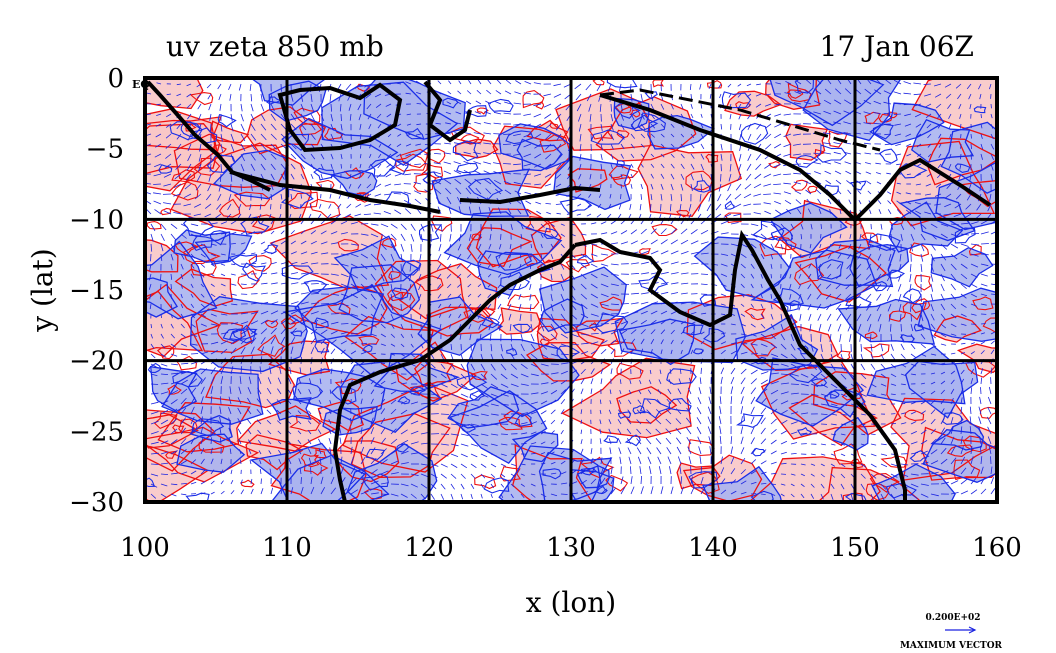 This screenshot has width=1056, height=653. What do you see at coordinates (141, 84) in the screenshot?
I see `equator-label: EQ` at bounding box center [141, 84].